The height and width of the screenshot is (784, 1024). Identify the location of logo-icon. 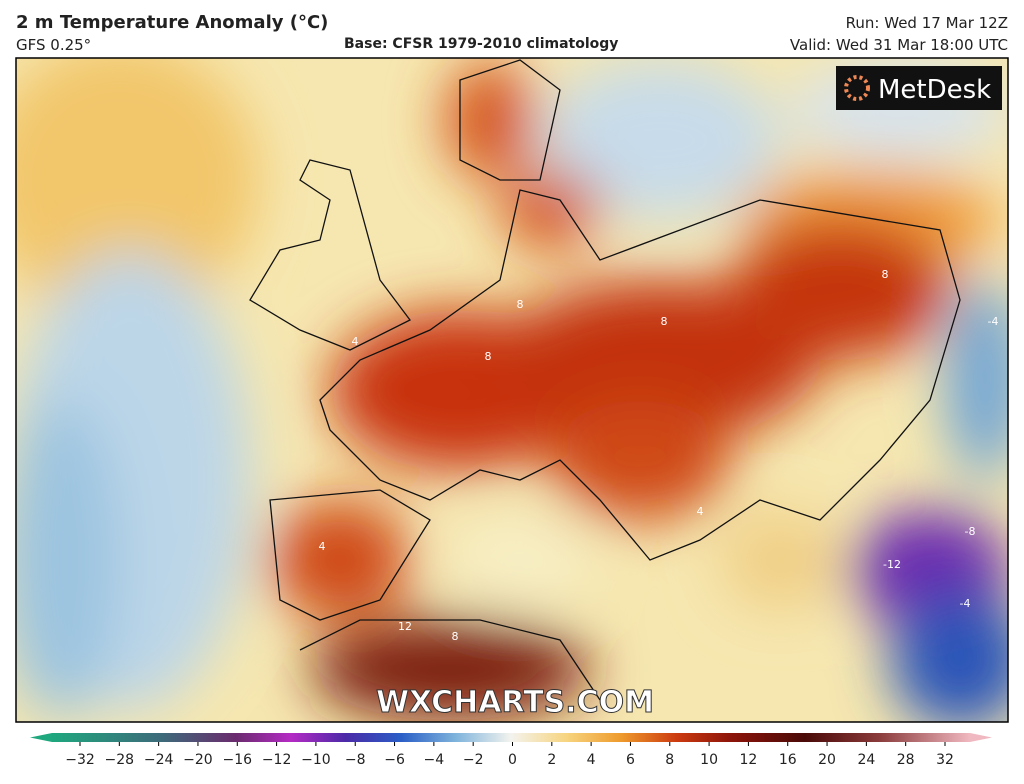
(857, 88).